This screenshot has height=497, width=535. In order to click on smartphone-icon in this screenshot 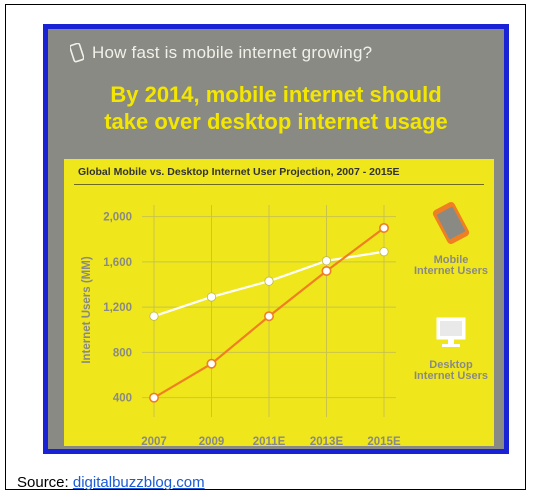, I will do `click(451, 223)`.